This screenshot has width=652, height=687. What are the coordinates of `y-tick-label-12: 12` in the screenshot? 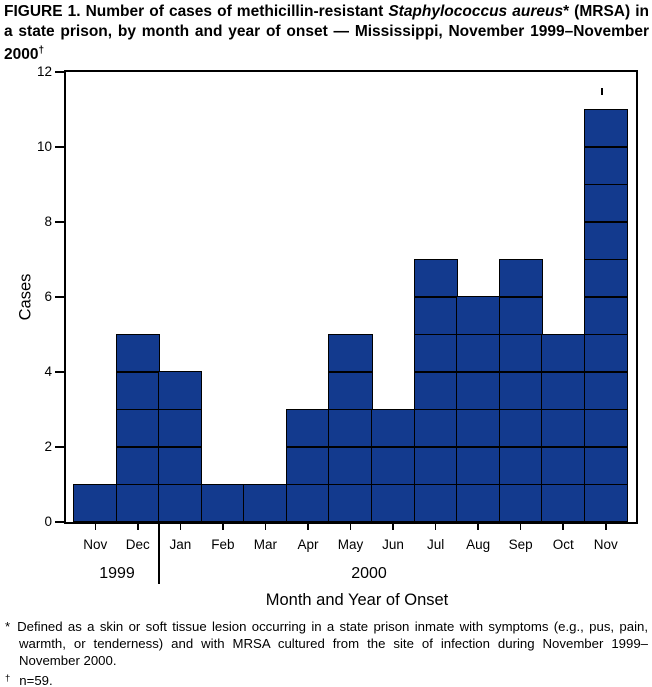 It's located at (44, 71).